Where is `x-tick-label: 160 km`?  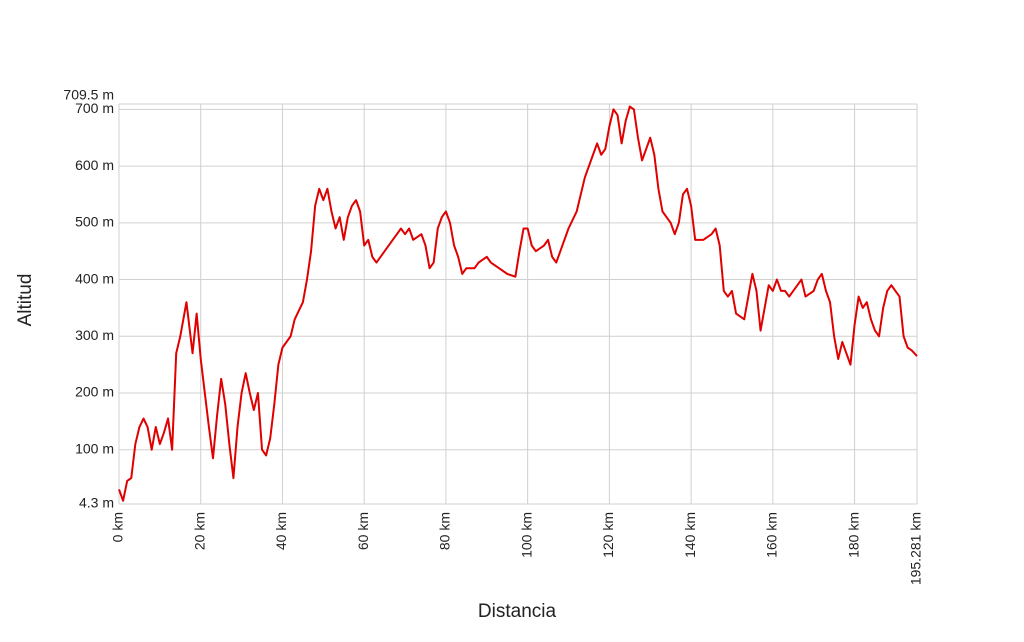 x-tick-label: 160 km is located at coordinates (772, 535).